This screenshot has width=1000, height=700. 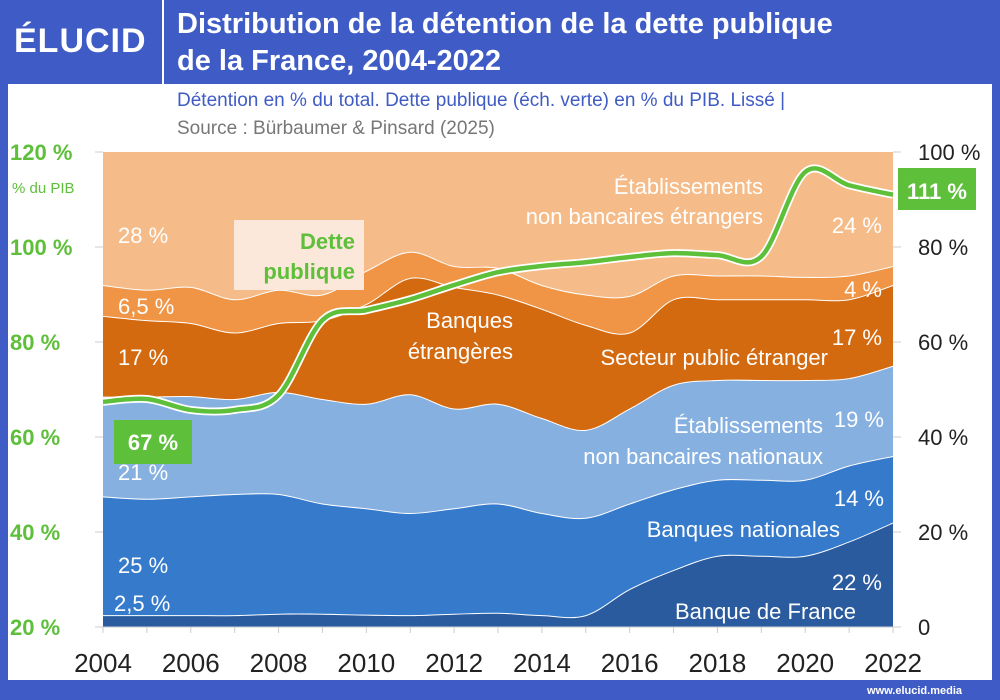 I want to click on name-bn: Banques nationales, so click(x=743, y=529).